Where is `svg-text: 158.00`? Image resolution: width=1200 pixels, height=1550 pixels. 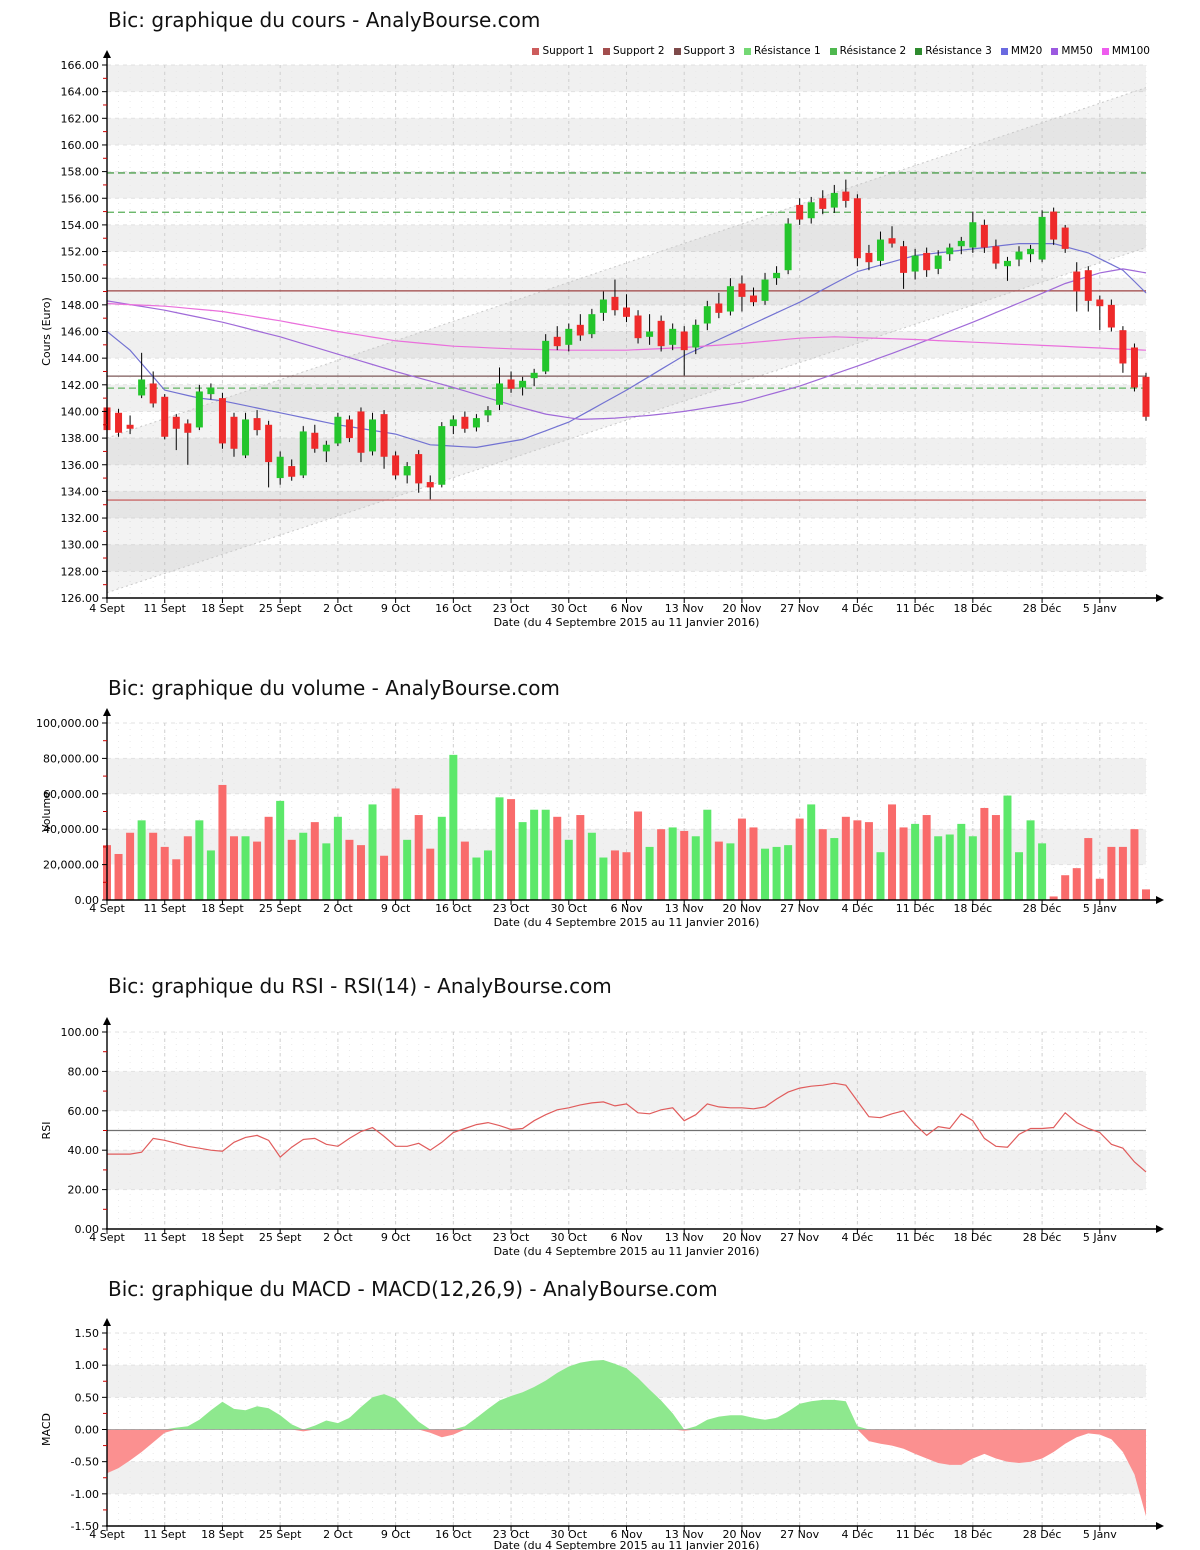 svg-text: 158.00 is located at coordinates (80, 172).